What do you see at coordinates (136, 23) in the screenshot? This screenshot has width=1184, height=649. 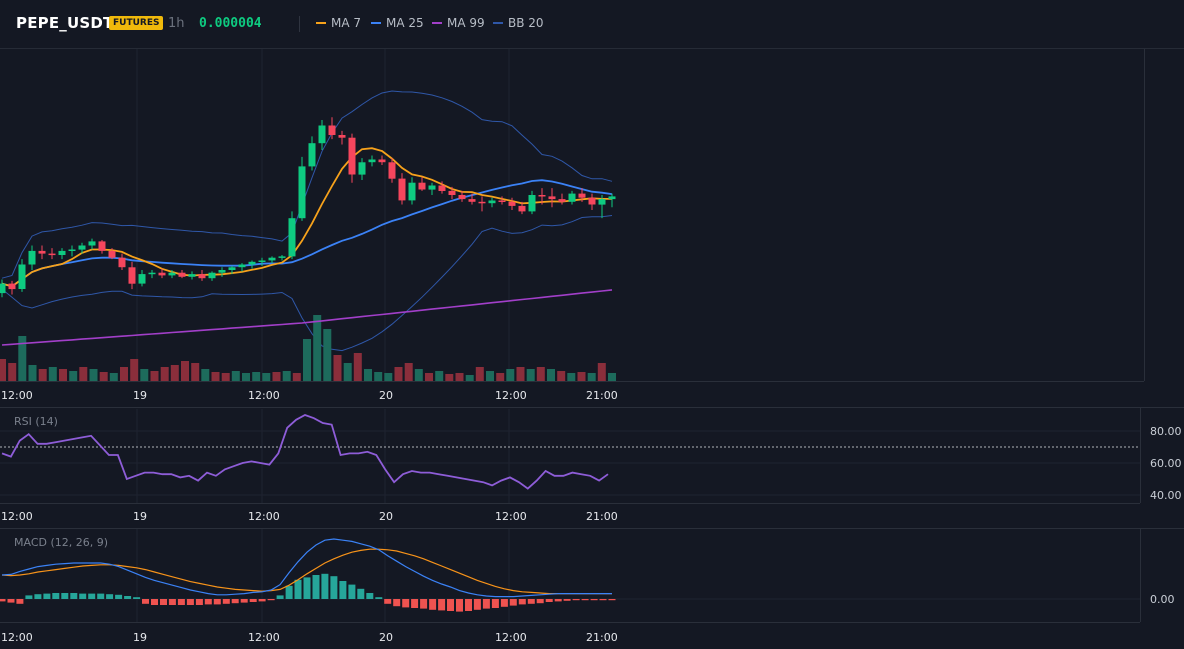 I see `futures-badge: FUTURES` at bounding box center [136, 23].